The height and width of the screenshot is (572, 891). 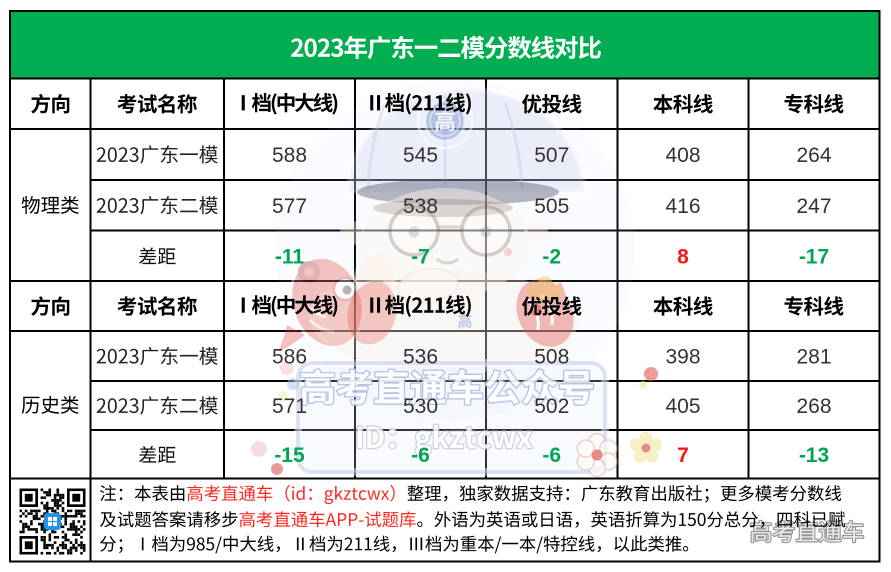 I want to click on svg-text: 530, so click(x=420, y=406).